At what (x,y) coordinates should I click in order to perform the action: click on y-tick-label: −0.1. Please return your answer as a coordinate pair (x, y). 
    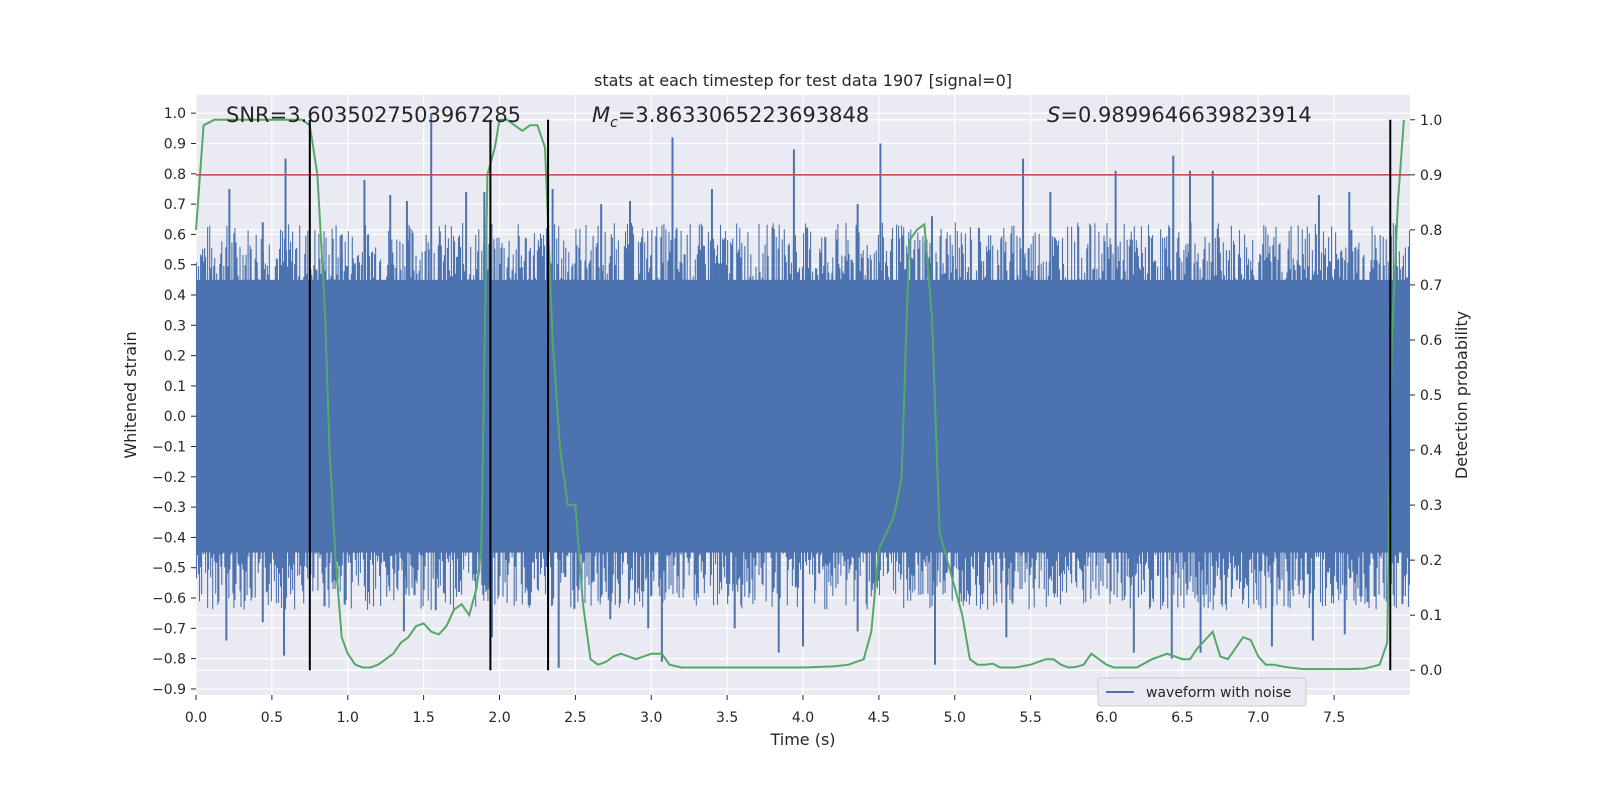
    Looking at the image, I should click on (169, 448).